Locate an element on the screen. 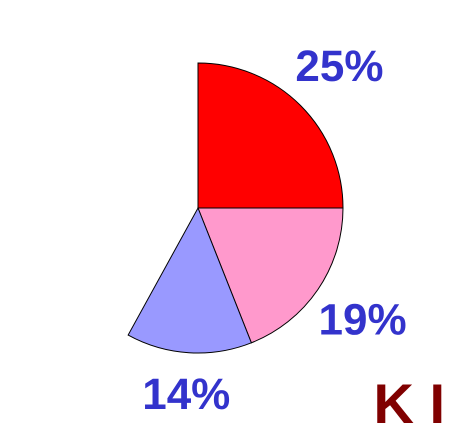 Image resolution: width=459 pixels, height=444 pixels. data-label: 25% is located at coordinates (339, 67).